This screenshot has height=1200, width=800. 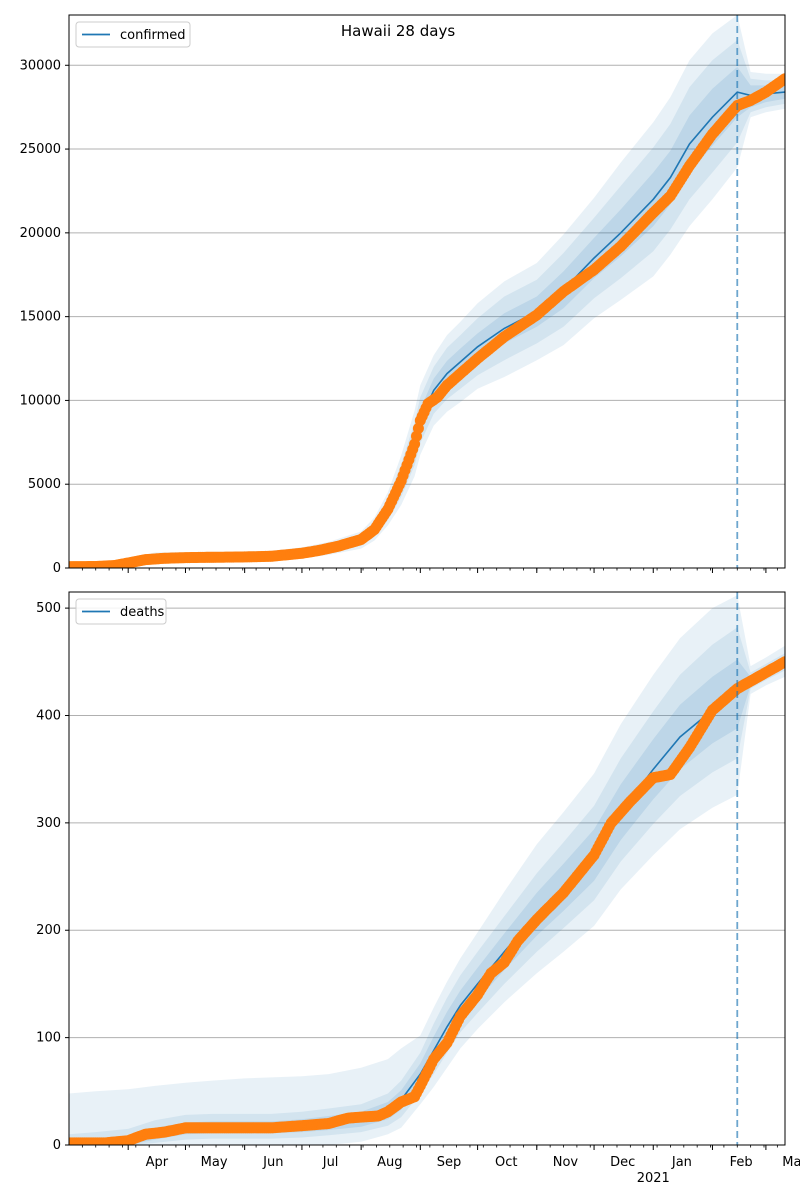 What do you see at coordinates (40, 233) in the screenshot?
I see `y-tick-label: 20000` at bounding box center [40, 233].